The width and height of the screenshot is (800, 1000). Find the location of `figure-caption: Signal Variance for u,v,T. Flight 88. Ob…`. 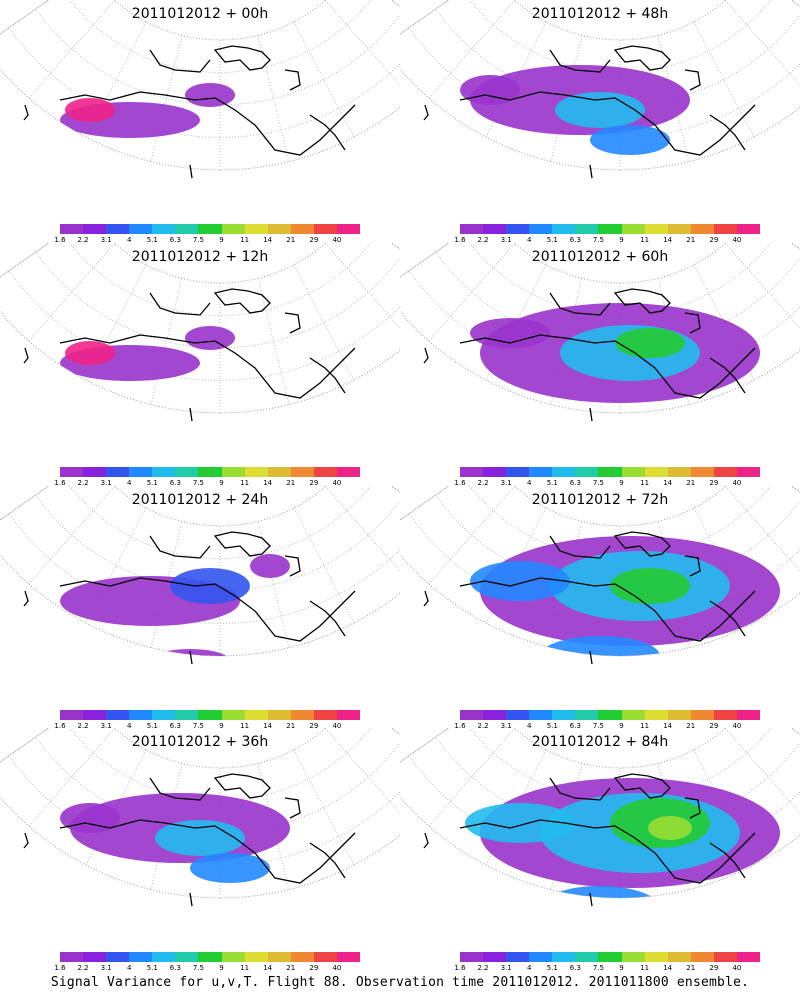

figure-caption: Signal Variance for u,v,T. Flight 88. Ob… is located at coordinates (400, 982).